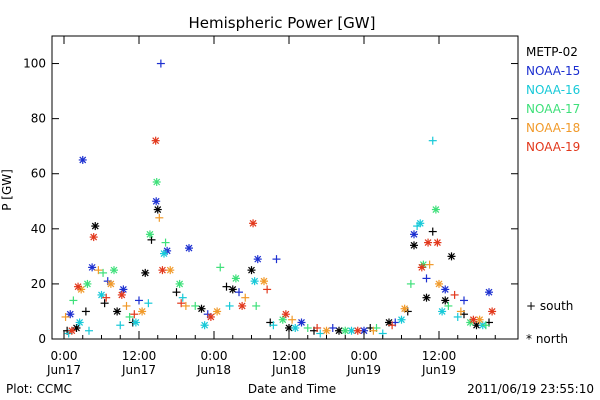 Image resolution: width=600 pixels, height=400 pixels. I want to click on marker-legend-north: * north, so click(547, 339).